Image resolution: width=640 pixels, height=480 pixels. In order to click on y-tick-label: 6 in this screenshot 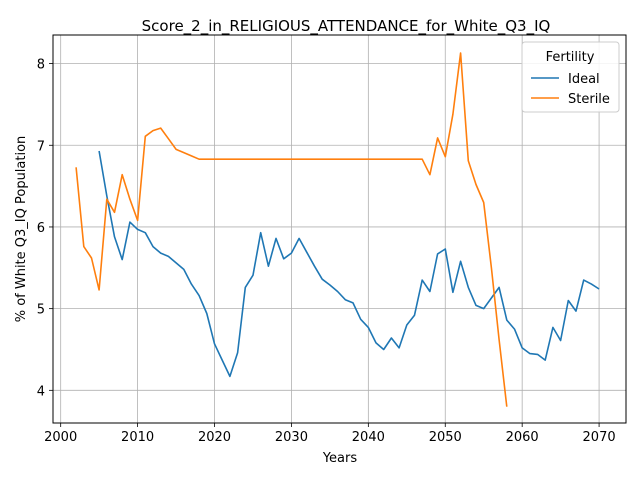, I will do `click(41, 228)`.